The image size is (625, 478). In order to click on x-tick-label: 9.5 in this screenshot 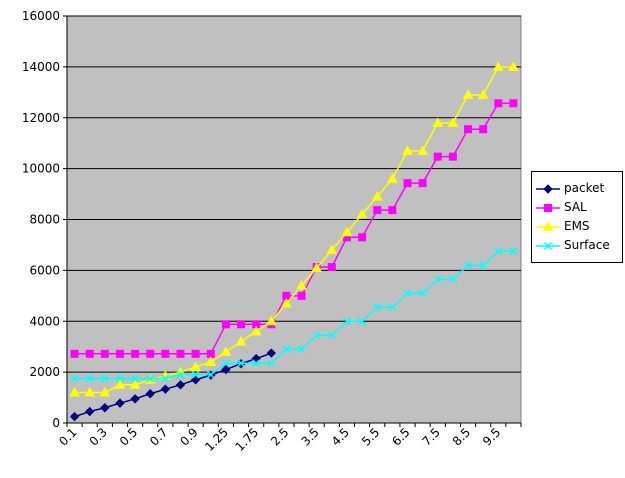, I will do `click(491, 436)`.